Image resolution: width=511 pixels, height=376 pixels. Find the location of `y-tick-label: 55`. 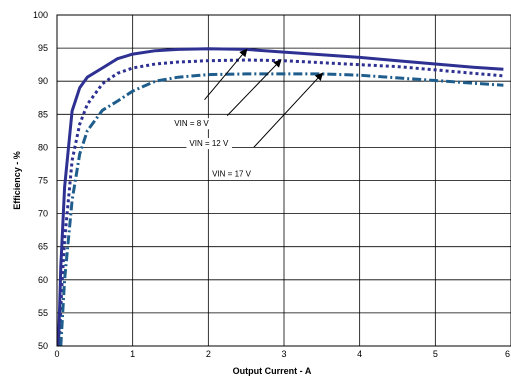

y-tick-label: 55 is located at coordinates (43, 313).